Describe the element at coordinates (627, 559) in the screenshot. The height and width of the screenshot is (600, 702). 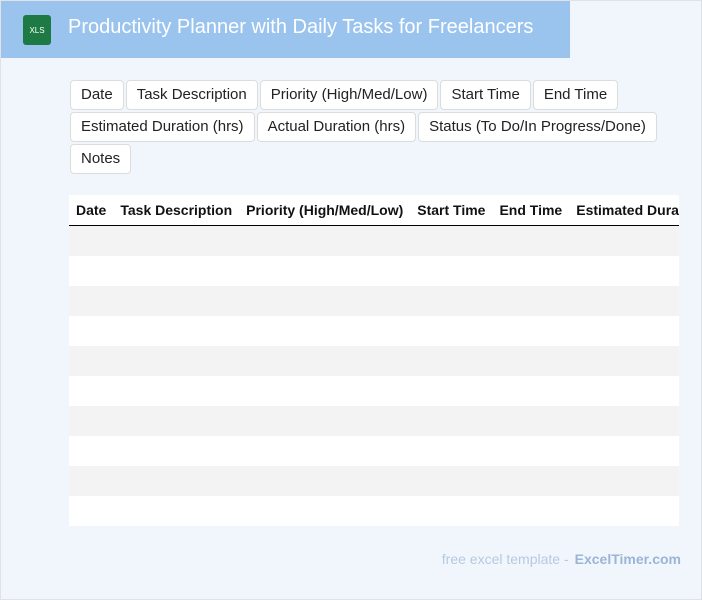
I see `footer-link: ExcelTimer.com` at that location.